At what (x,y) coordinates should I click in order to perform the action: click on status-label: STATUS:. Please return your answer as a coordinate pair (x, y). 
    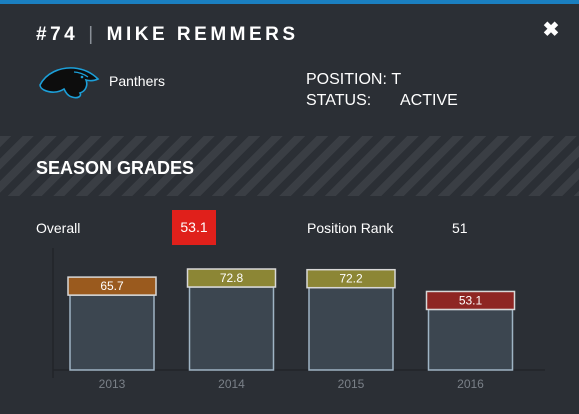
    Looking at the image, I should click on (339, 100).